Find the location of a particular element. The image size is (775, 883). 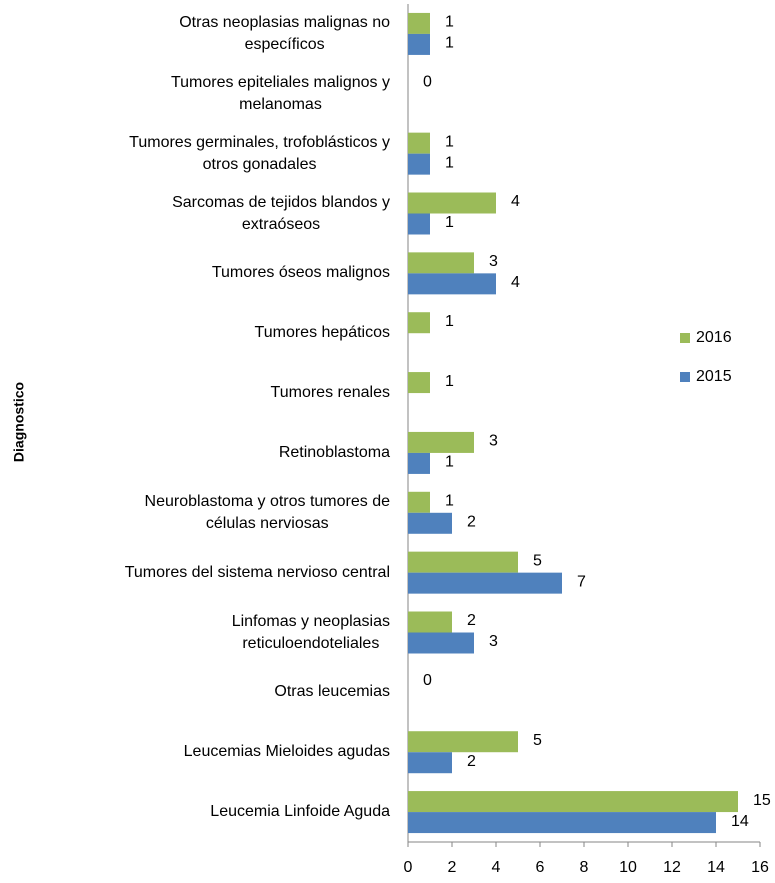

x-tick-label: 8 is located at coordinates (584, 867).